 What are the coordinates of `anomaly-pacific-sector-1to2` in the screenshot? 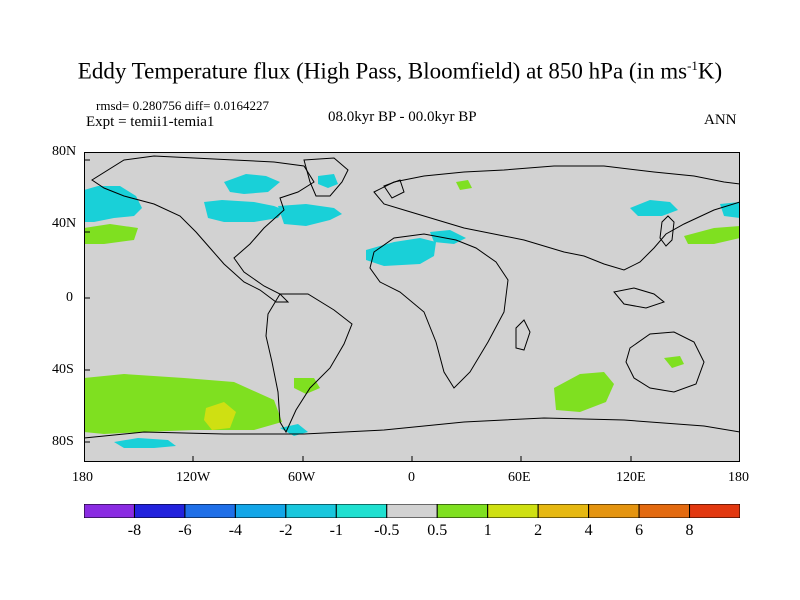 It's located at (220, 416).